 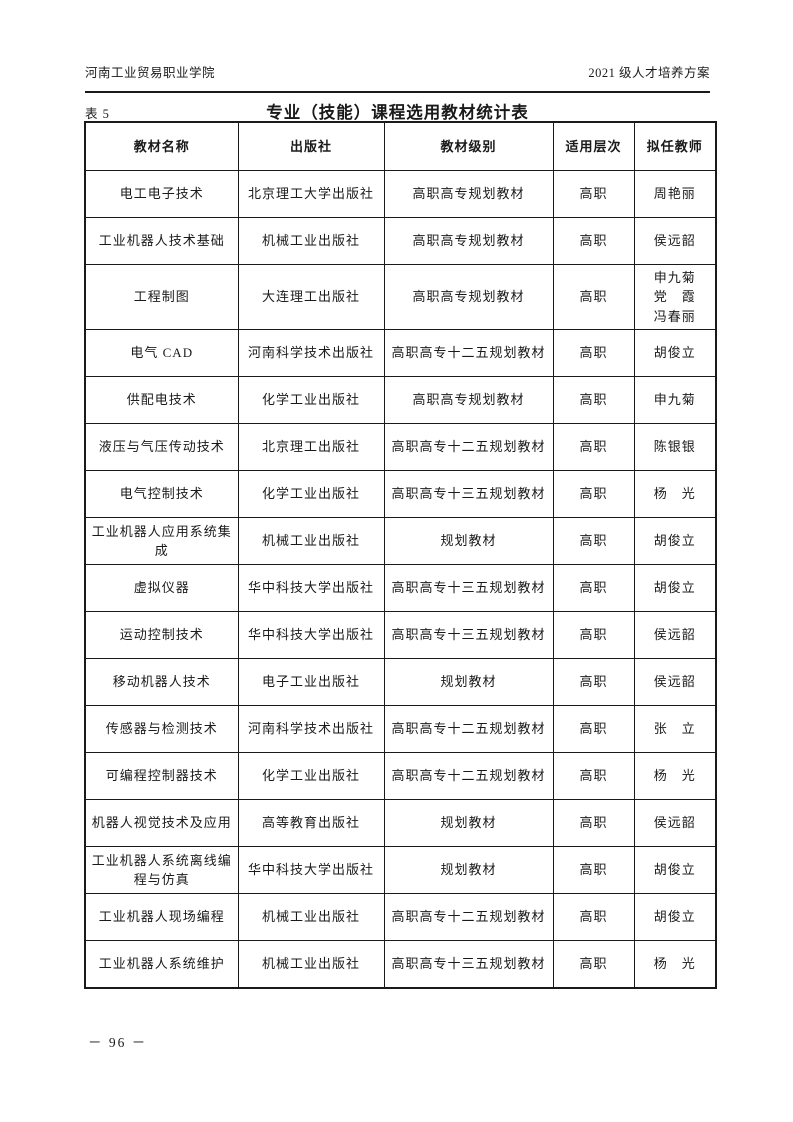 I want to click on name-cell: 可编程控制器技术, so click(x=161, y=776).